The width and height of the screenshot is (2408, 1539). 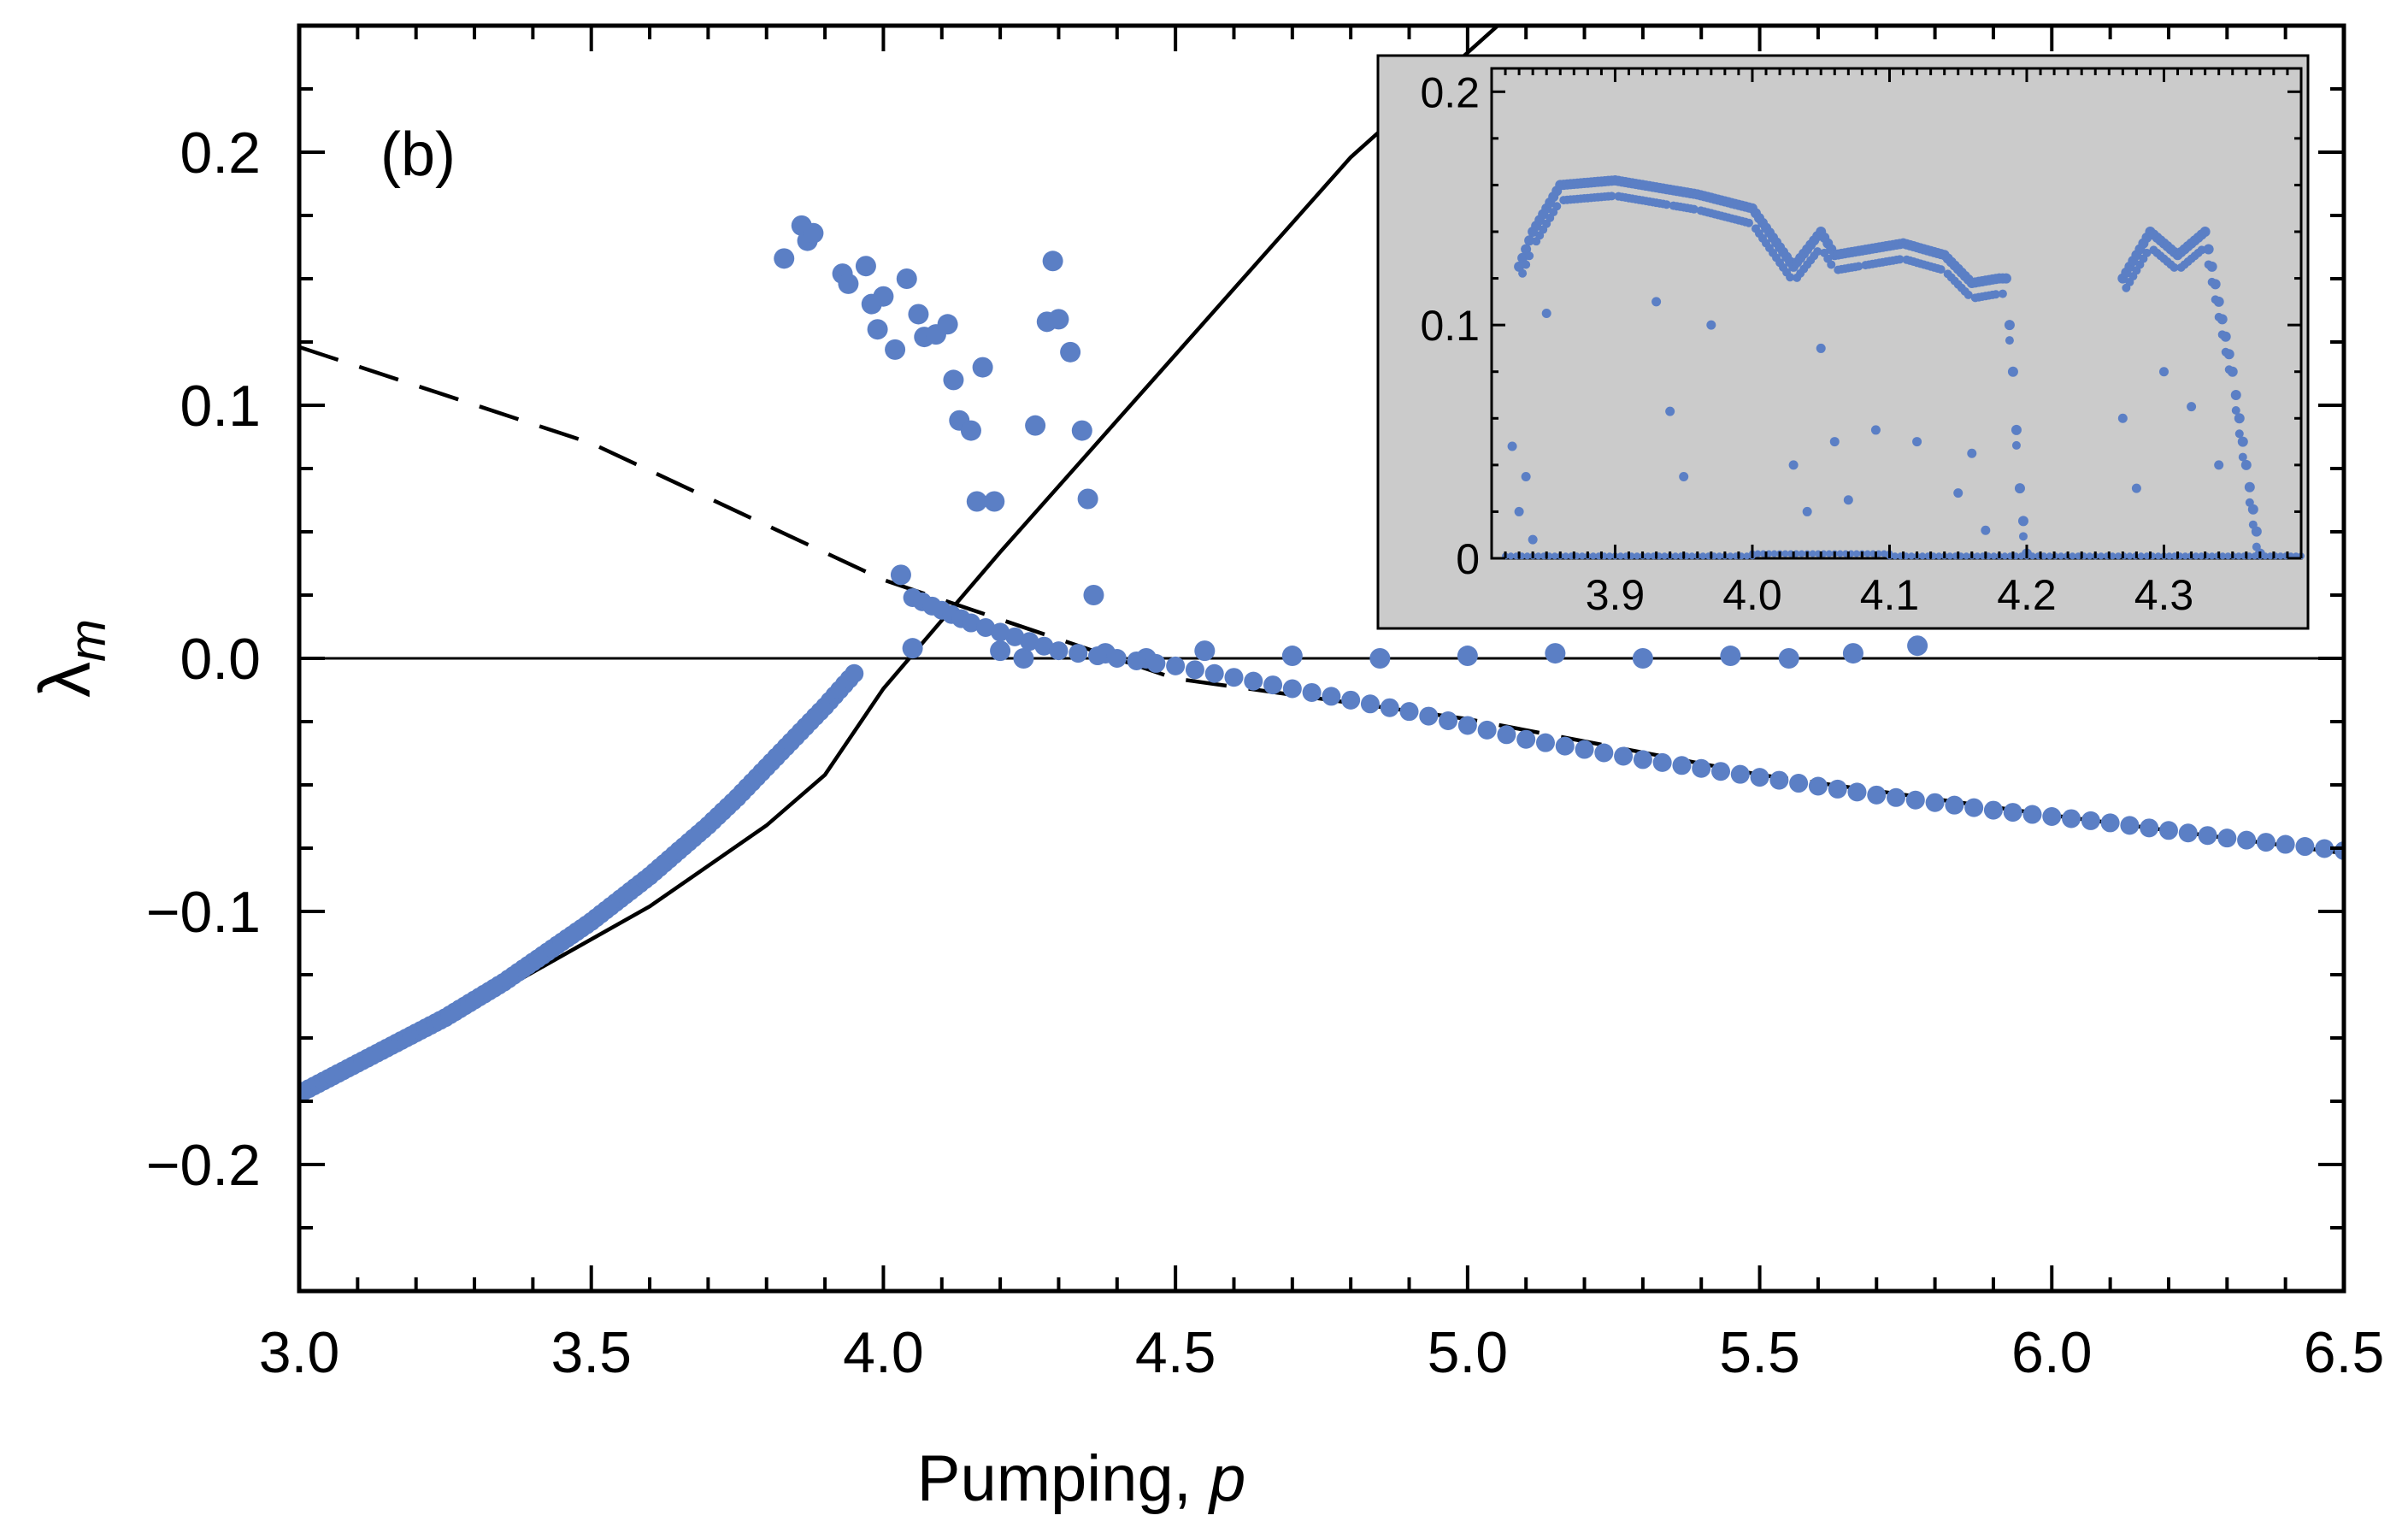 What do you see at coordinates (221, 659) in the screenshot?
I see `y-tick-label: 0.0` at bounding box center [221, 659].